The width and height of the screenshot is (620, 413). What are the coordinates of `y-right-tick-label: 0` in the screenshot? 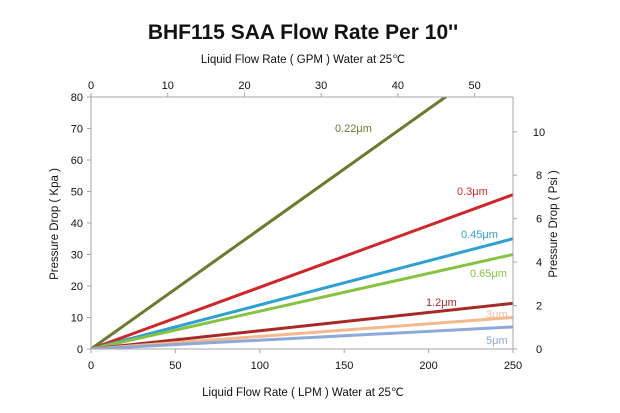 It's located at (539, 350).